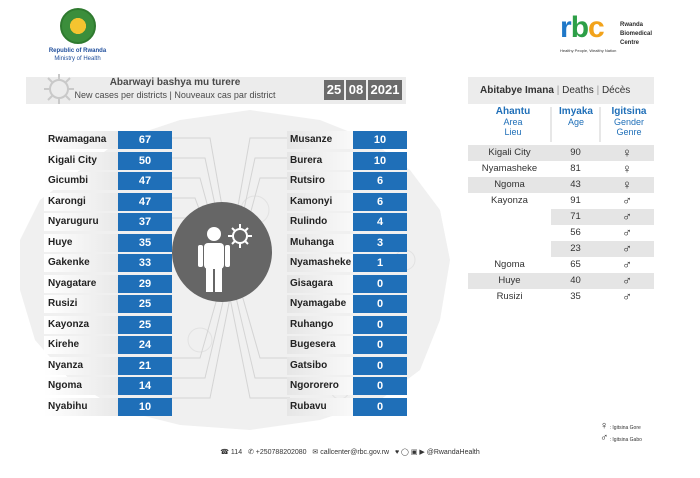 Image resolution: width=700 pixels, height=478 pixels. Describe the element at coordinates (509, 168) in the screenshot. I see `death-place: Nyamasheke` at that location.